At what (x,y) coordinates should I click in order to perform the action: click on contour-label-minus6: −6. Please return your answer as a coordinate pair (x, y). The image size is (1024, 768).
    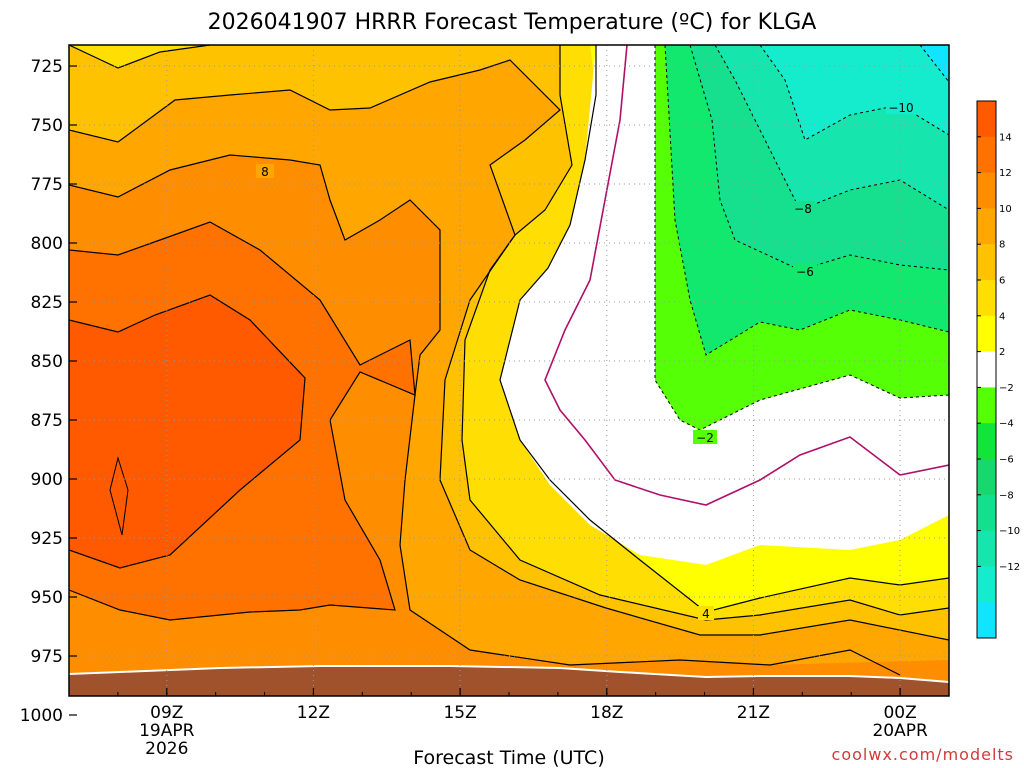
    Looking at the image, I should click on (805, 272).